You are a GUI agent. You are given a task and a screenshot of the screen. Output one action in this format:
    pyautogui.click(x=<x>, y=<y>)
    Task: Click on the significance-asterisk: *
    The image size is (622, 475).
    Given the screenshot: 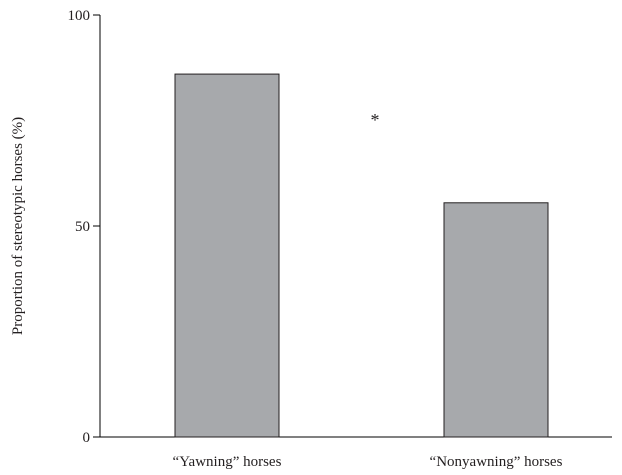 What is the action you would take?
    pyautogui.click(x=375, y=120)
    